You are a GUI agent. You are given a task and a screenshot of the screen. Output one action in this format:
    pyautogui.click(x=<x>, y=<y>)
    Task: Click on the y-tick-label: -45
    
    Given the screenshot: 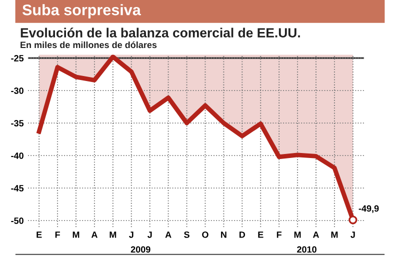 What is the action you would take?
    pyautogui.click(x=17, y=188)
    